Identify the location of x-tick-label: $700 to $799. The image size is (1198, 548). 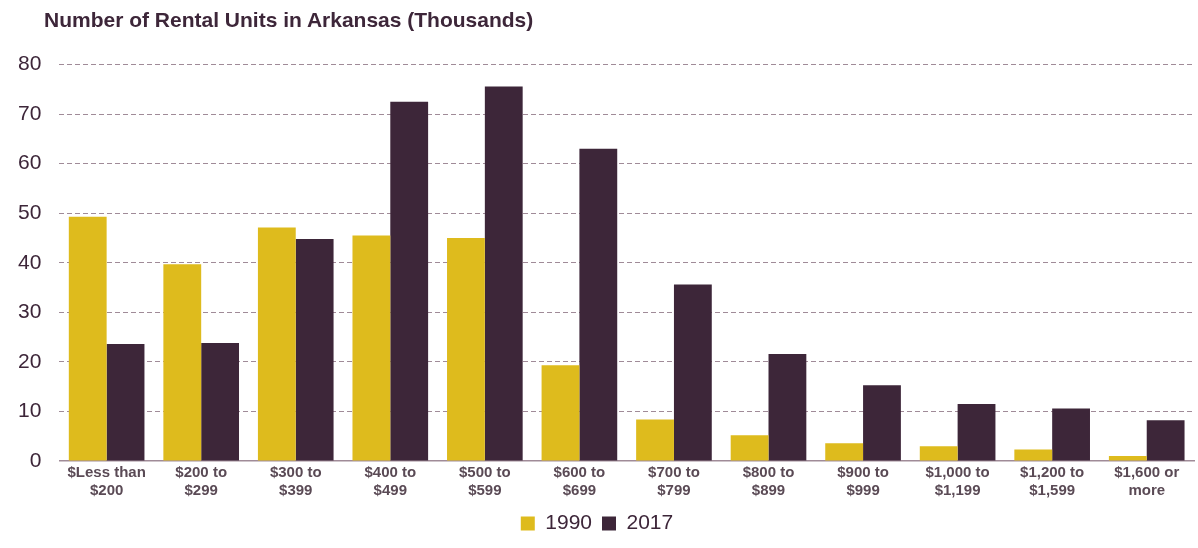
(674, 481).